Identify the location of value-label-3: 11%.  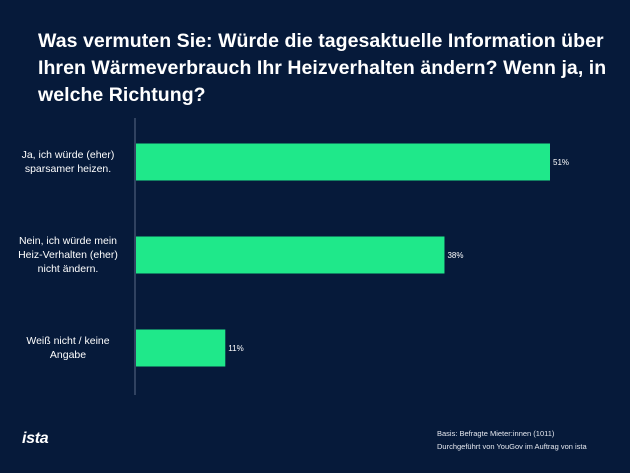
(235, 348).